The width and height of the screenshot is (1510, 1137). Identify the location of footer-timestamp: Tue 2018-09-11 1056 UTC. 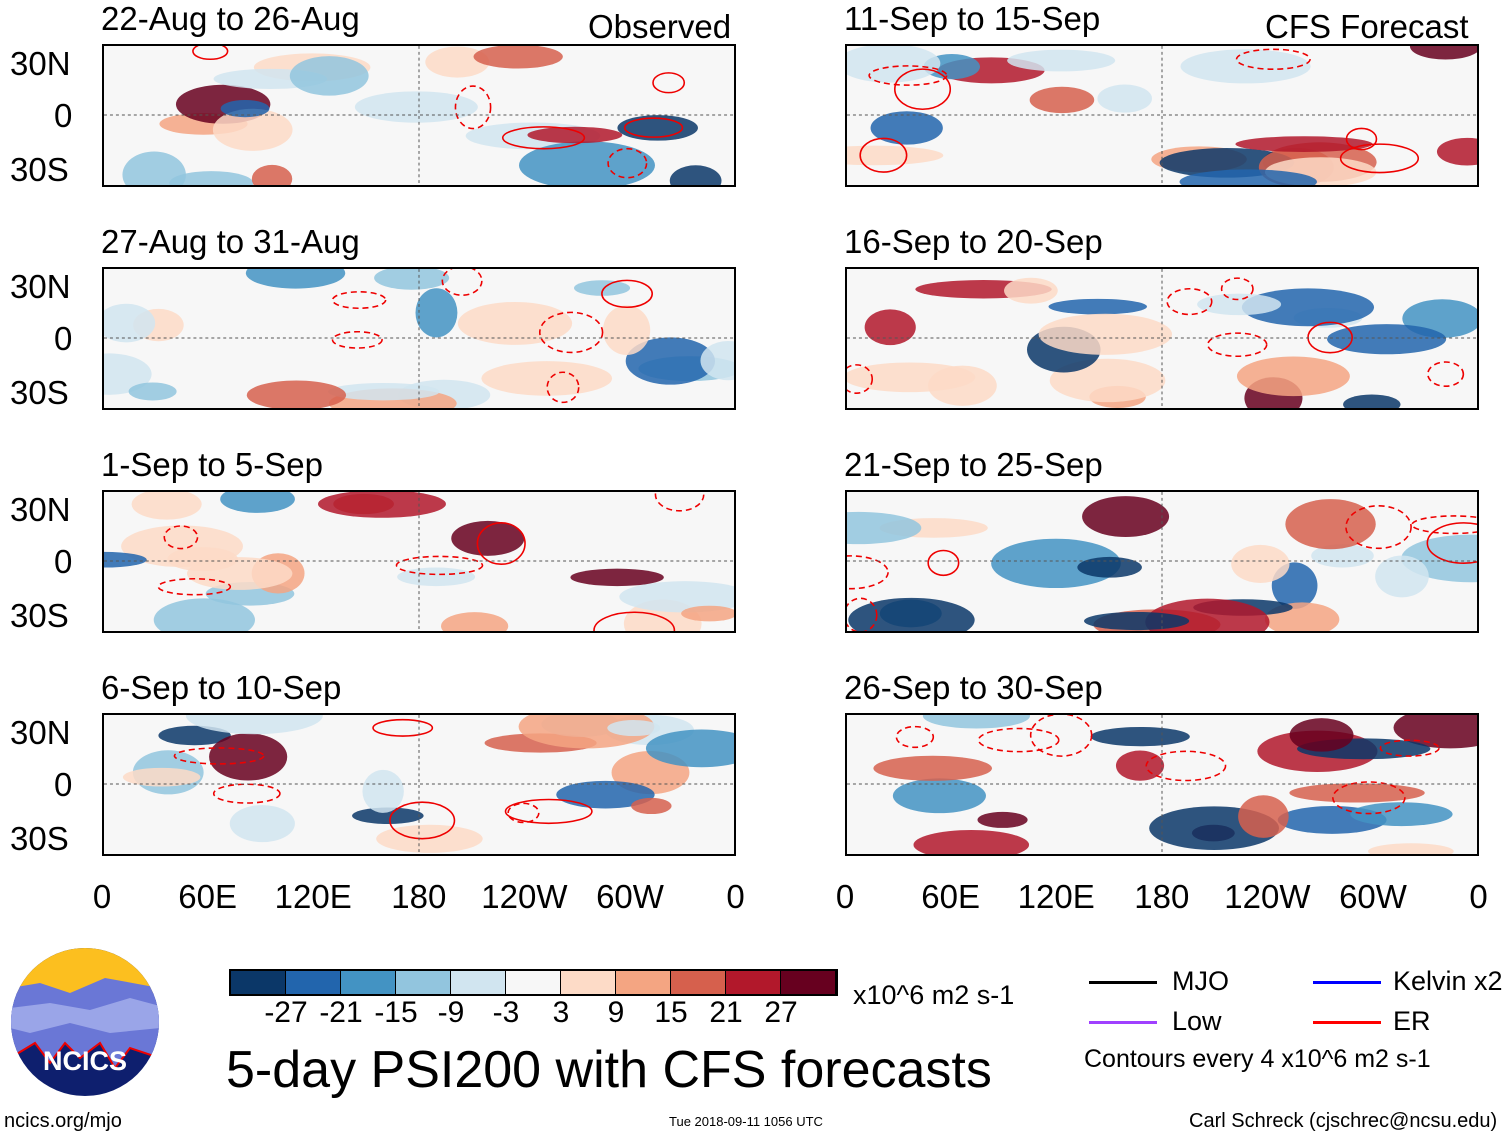
(746, 1121).